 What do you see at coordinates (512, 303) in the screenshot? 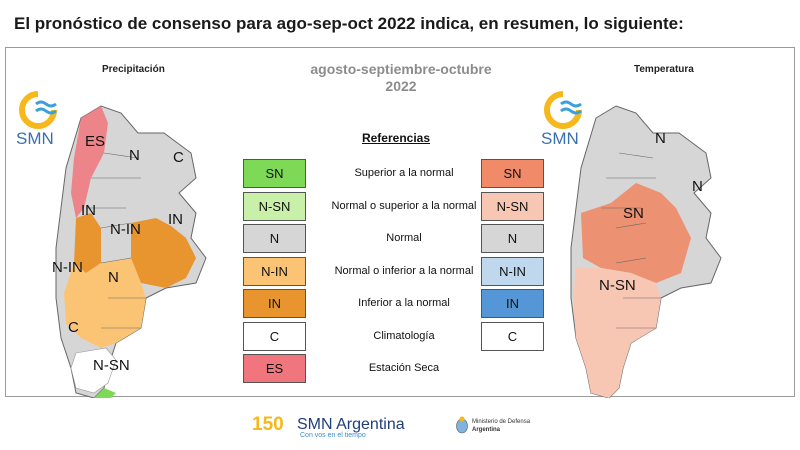
I see `legend-box-temp: IN` at bounding box center [512, 303].